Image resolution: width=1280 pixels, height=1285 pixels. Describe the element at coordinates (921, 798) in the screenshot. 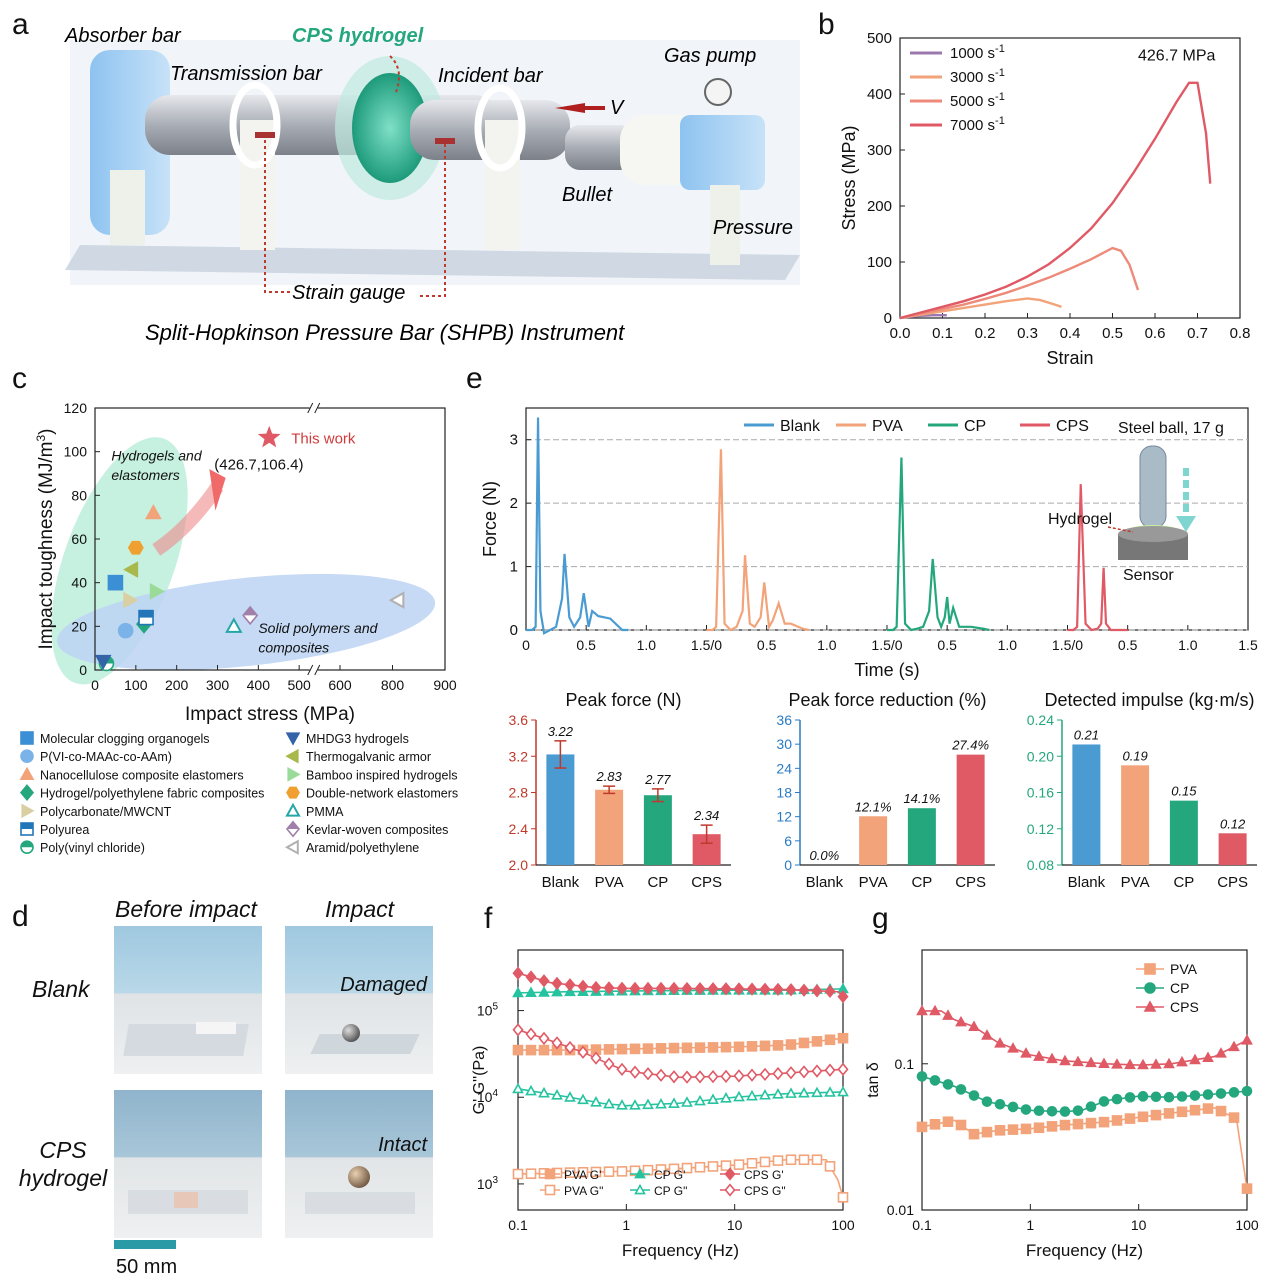

I see `bar-value-label: 14.1%` at that location.